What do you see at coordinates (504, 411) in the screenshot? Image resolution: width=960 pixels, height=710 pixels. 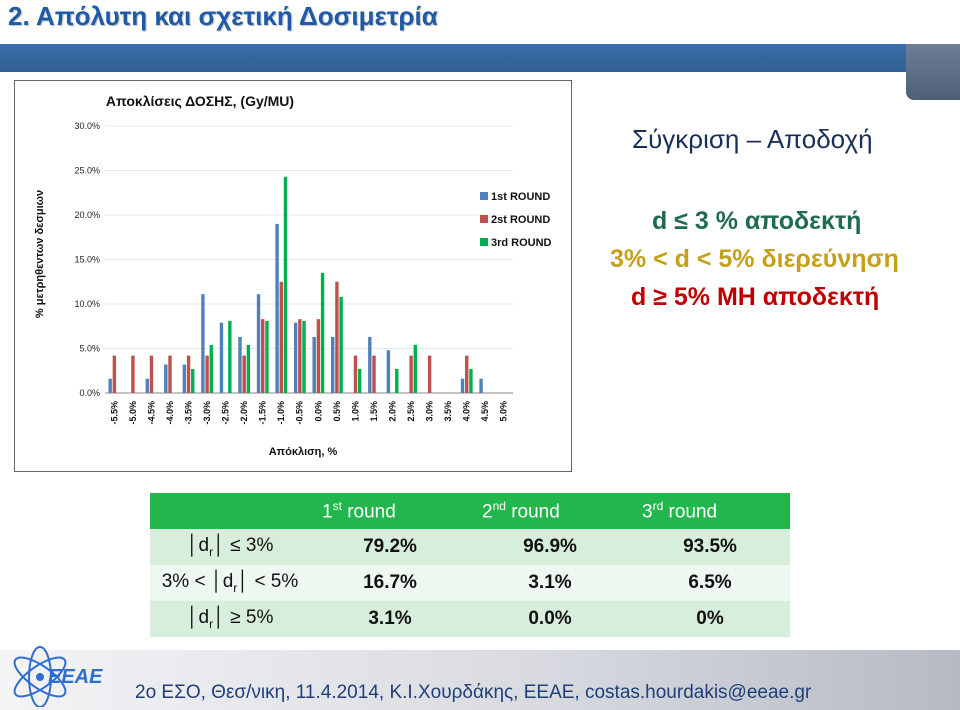 I see `x-tick-label: 5.0%` at bounding box center [504, 411].